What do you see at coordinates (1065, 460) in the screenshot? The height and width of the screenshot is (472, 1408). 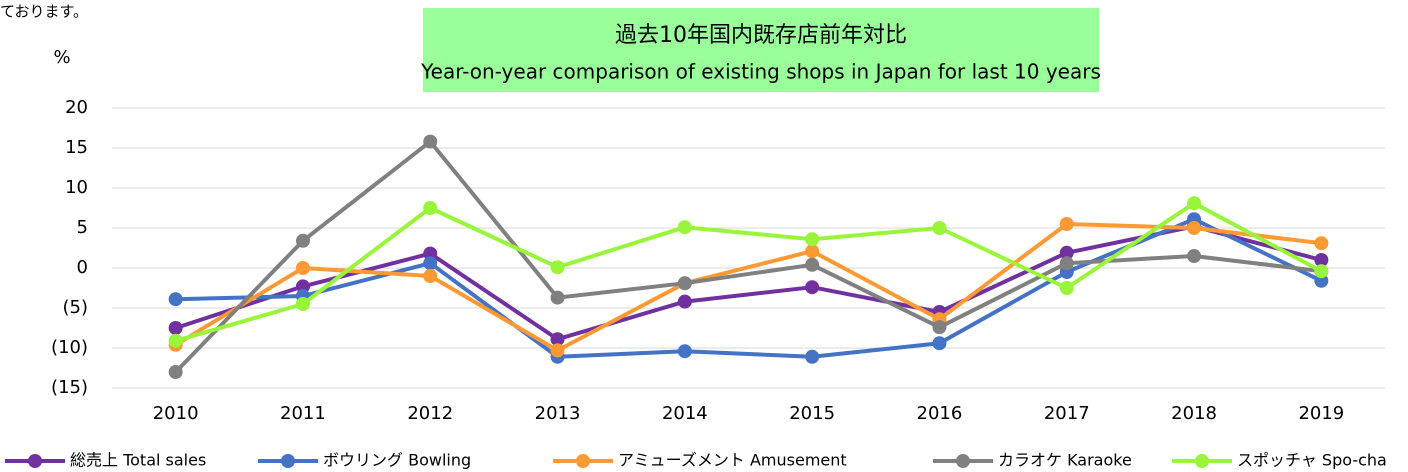 I see `legend-label: カラオケ Karaoke` at bounding box center [1065, 460].